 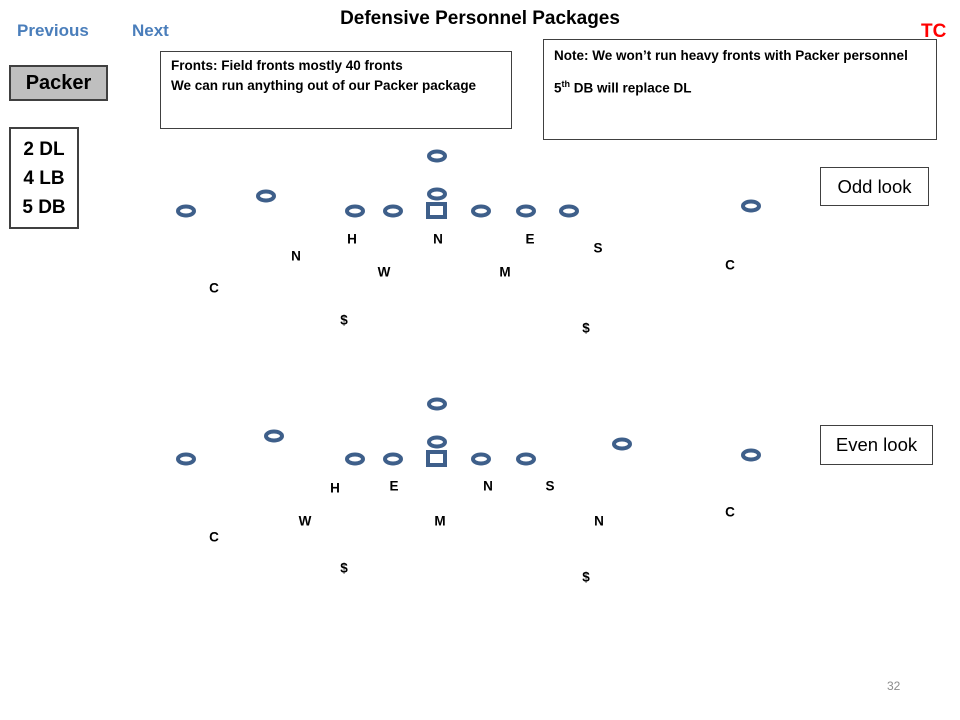 What do you see at coordinates (53, 30) in the screenshot?
I see `previous-link: Previous` at bounding box center [53, 30].